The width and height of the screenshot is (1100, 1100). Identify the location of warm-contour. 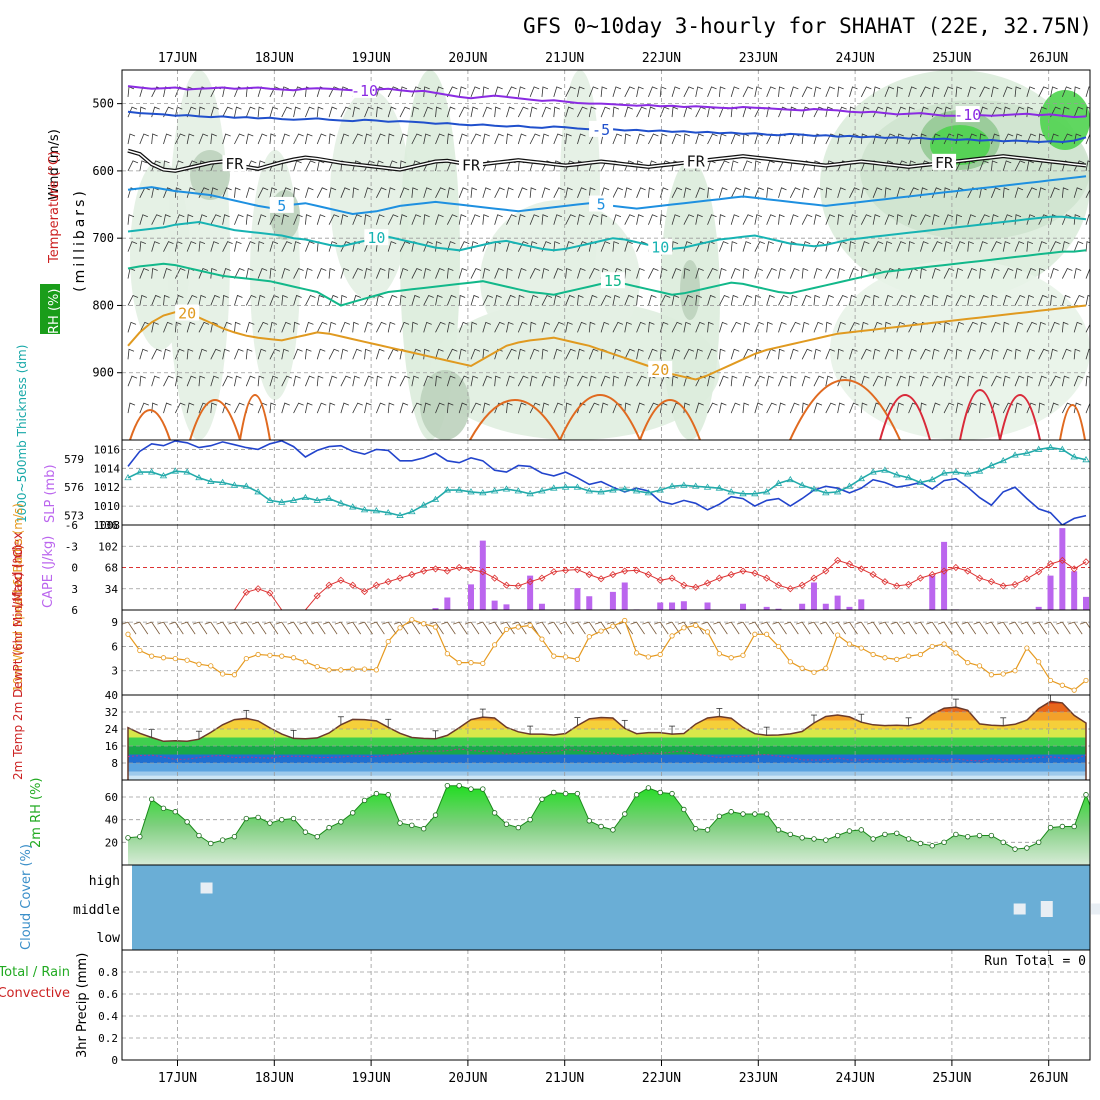
(515, 419).